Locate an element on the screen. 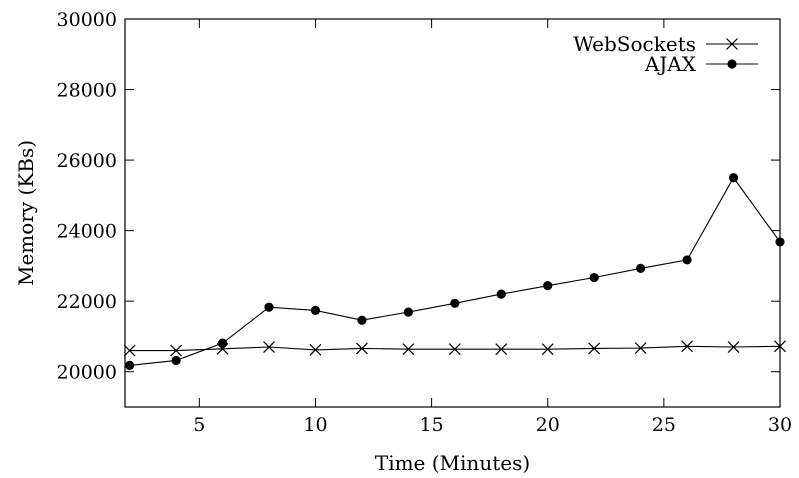 This screenshot has width=799, height=478. y-tick-label: 20000 is located at coordinates (87, 373).